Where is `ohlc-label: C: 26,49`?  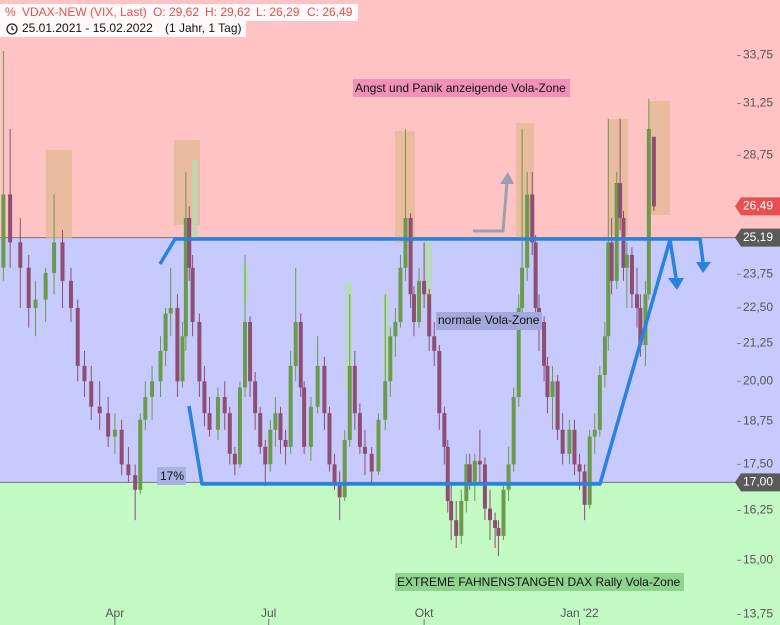
ohlc-label: C: 26,49 is located at coordinates (330, 12).